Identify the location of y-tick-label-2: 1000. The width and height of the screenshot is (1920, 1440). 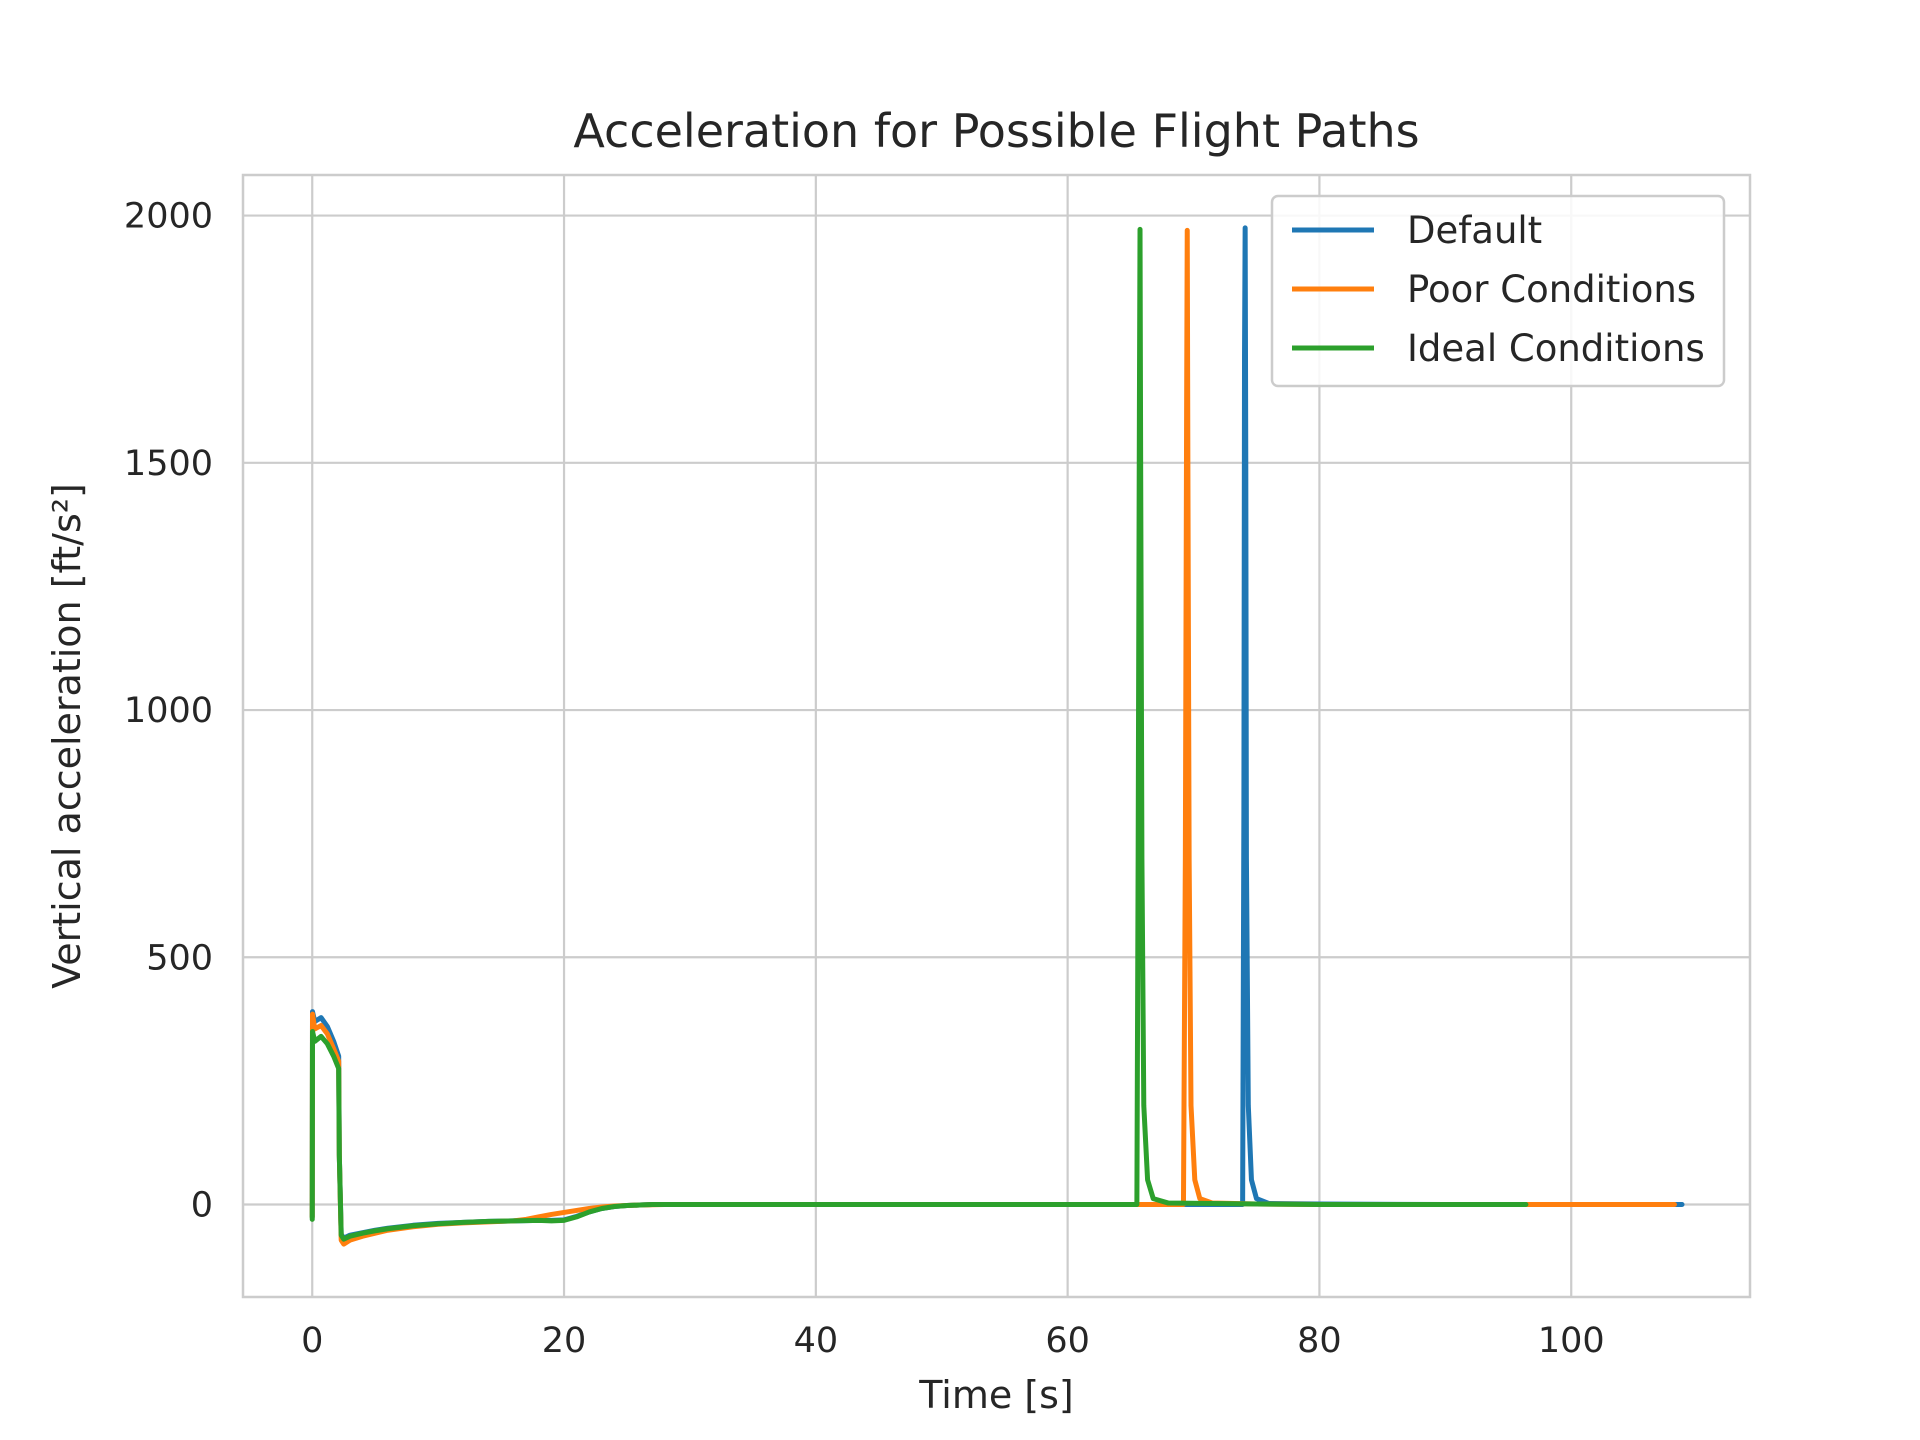
(168, 711).